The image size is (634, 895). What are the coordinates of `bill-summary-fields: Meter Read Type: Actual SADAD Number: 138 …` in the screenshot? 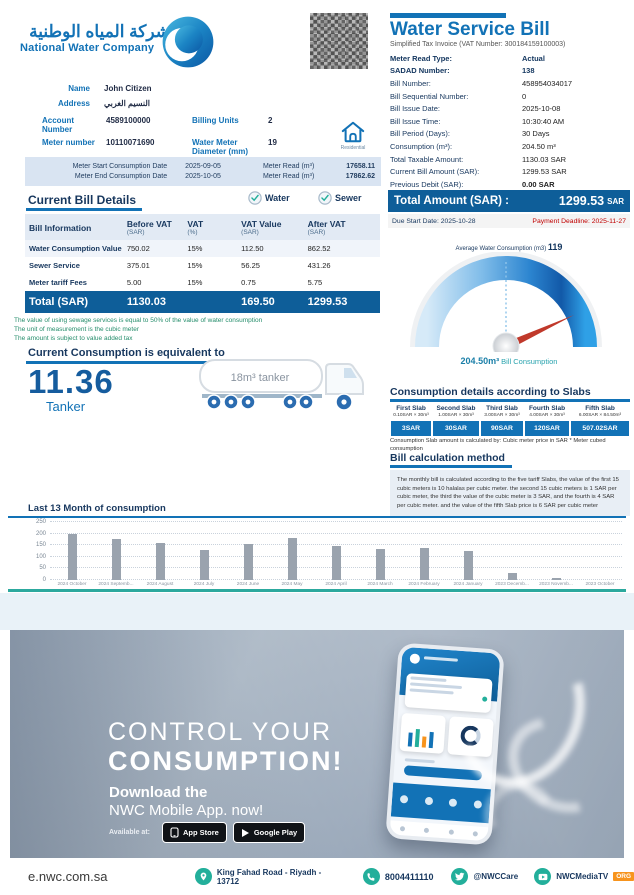 It's located at (509, 121).